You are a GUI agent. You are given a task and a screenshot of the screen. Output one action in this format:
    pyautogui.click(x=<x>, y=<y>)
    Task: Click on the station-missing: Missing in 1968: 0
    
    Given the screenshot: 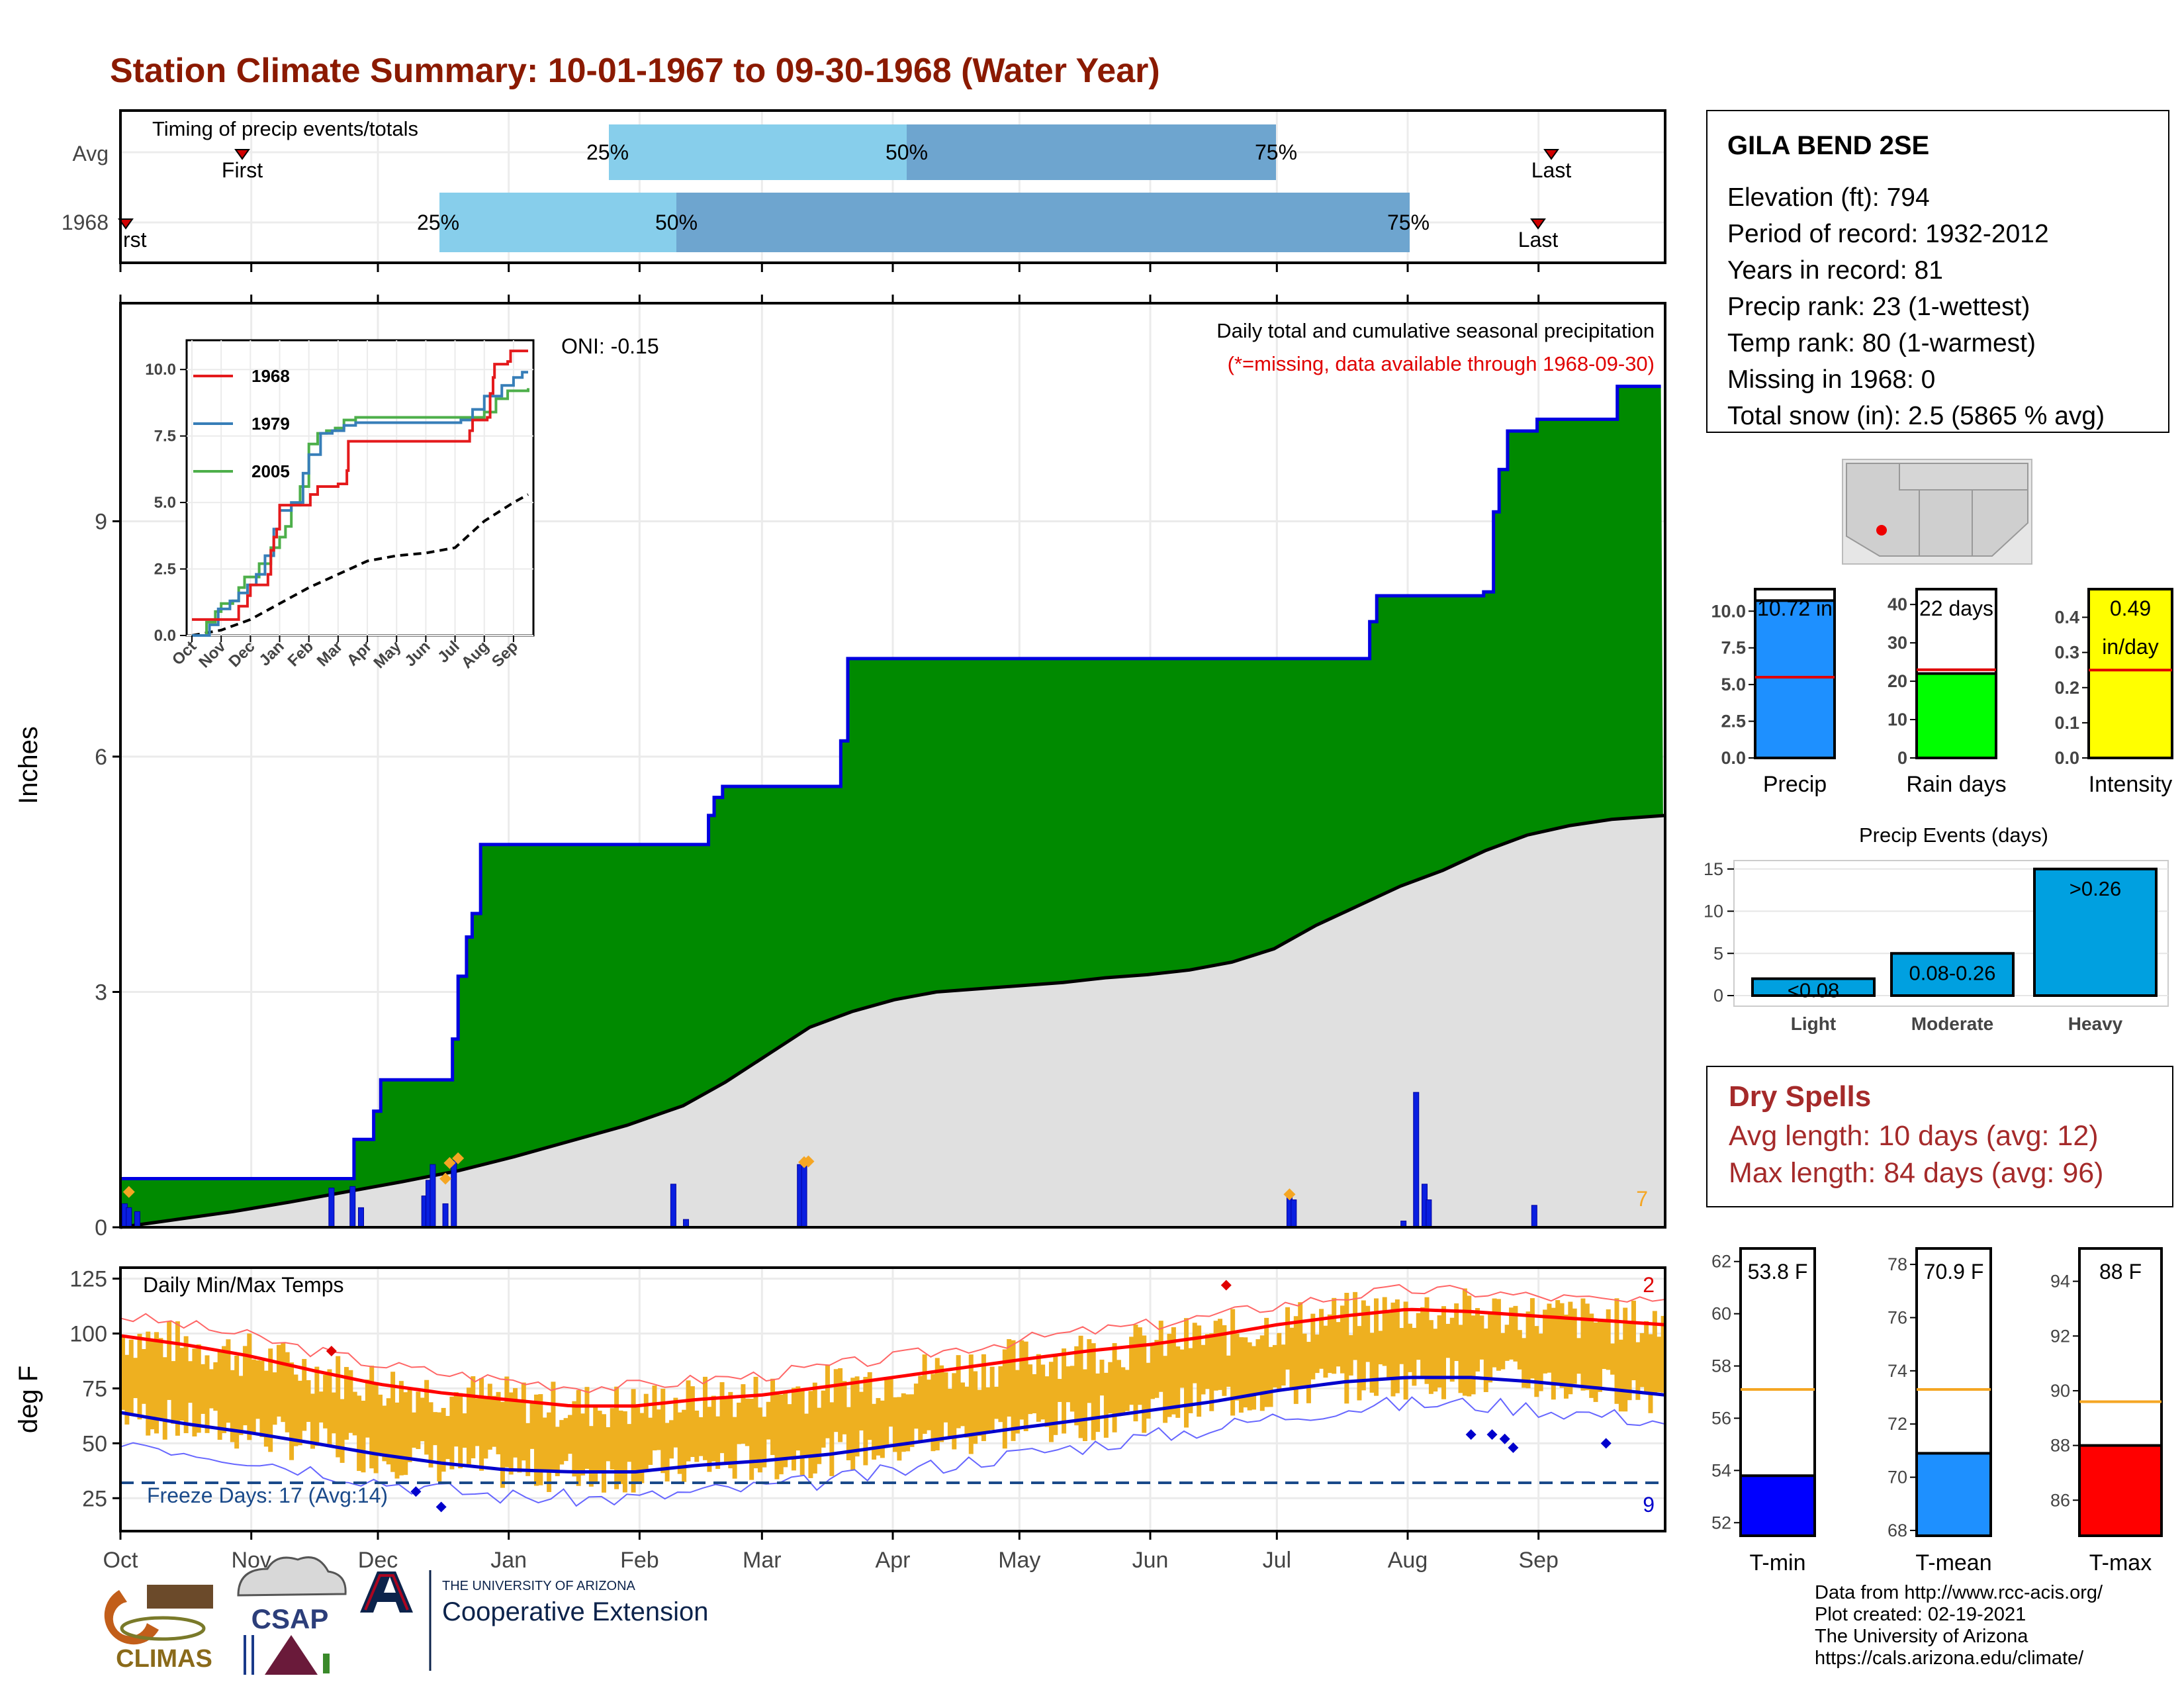 What is the action you would take?
    pyautogui.click(x=1831, y=379)
    